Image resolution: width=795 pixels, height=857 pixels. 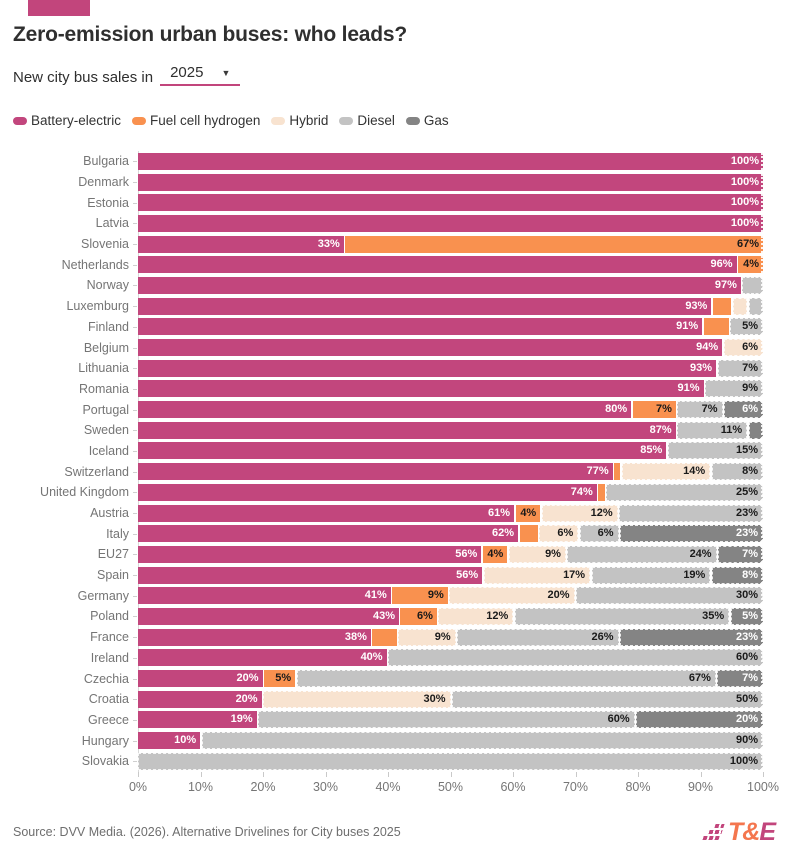 What do you see at coordinates (375, 595) in the screenshot?
I see `segment-value-label: 41%` at bounding box center [375, 595].